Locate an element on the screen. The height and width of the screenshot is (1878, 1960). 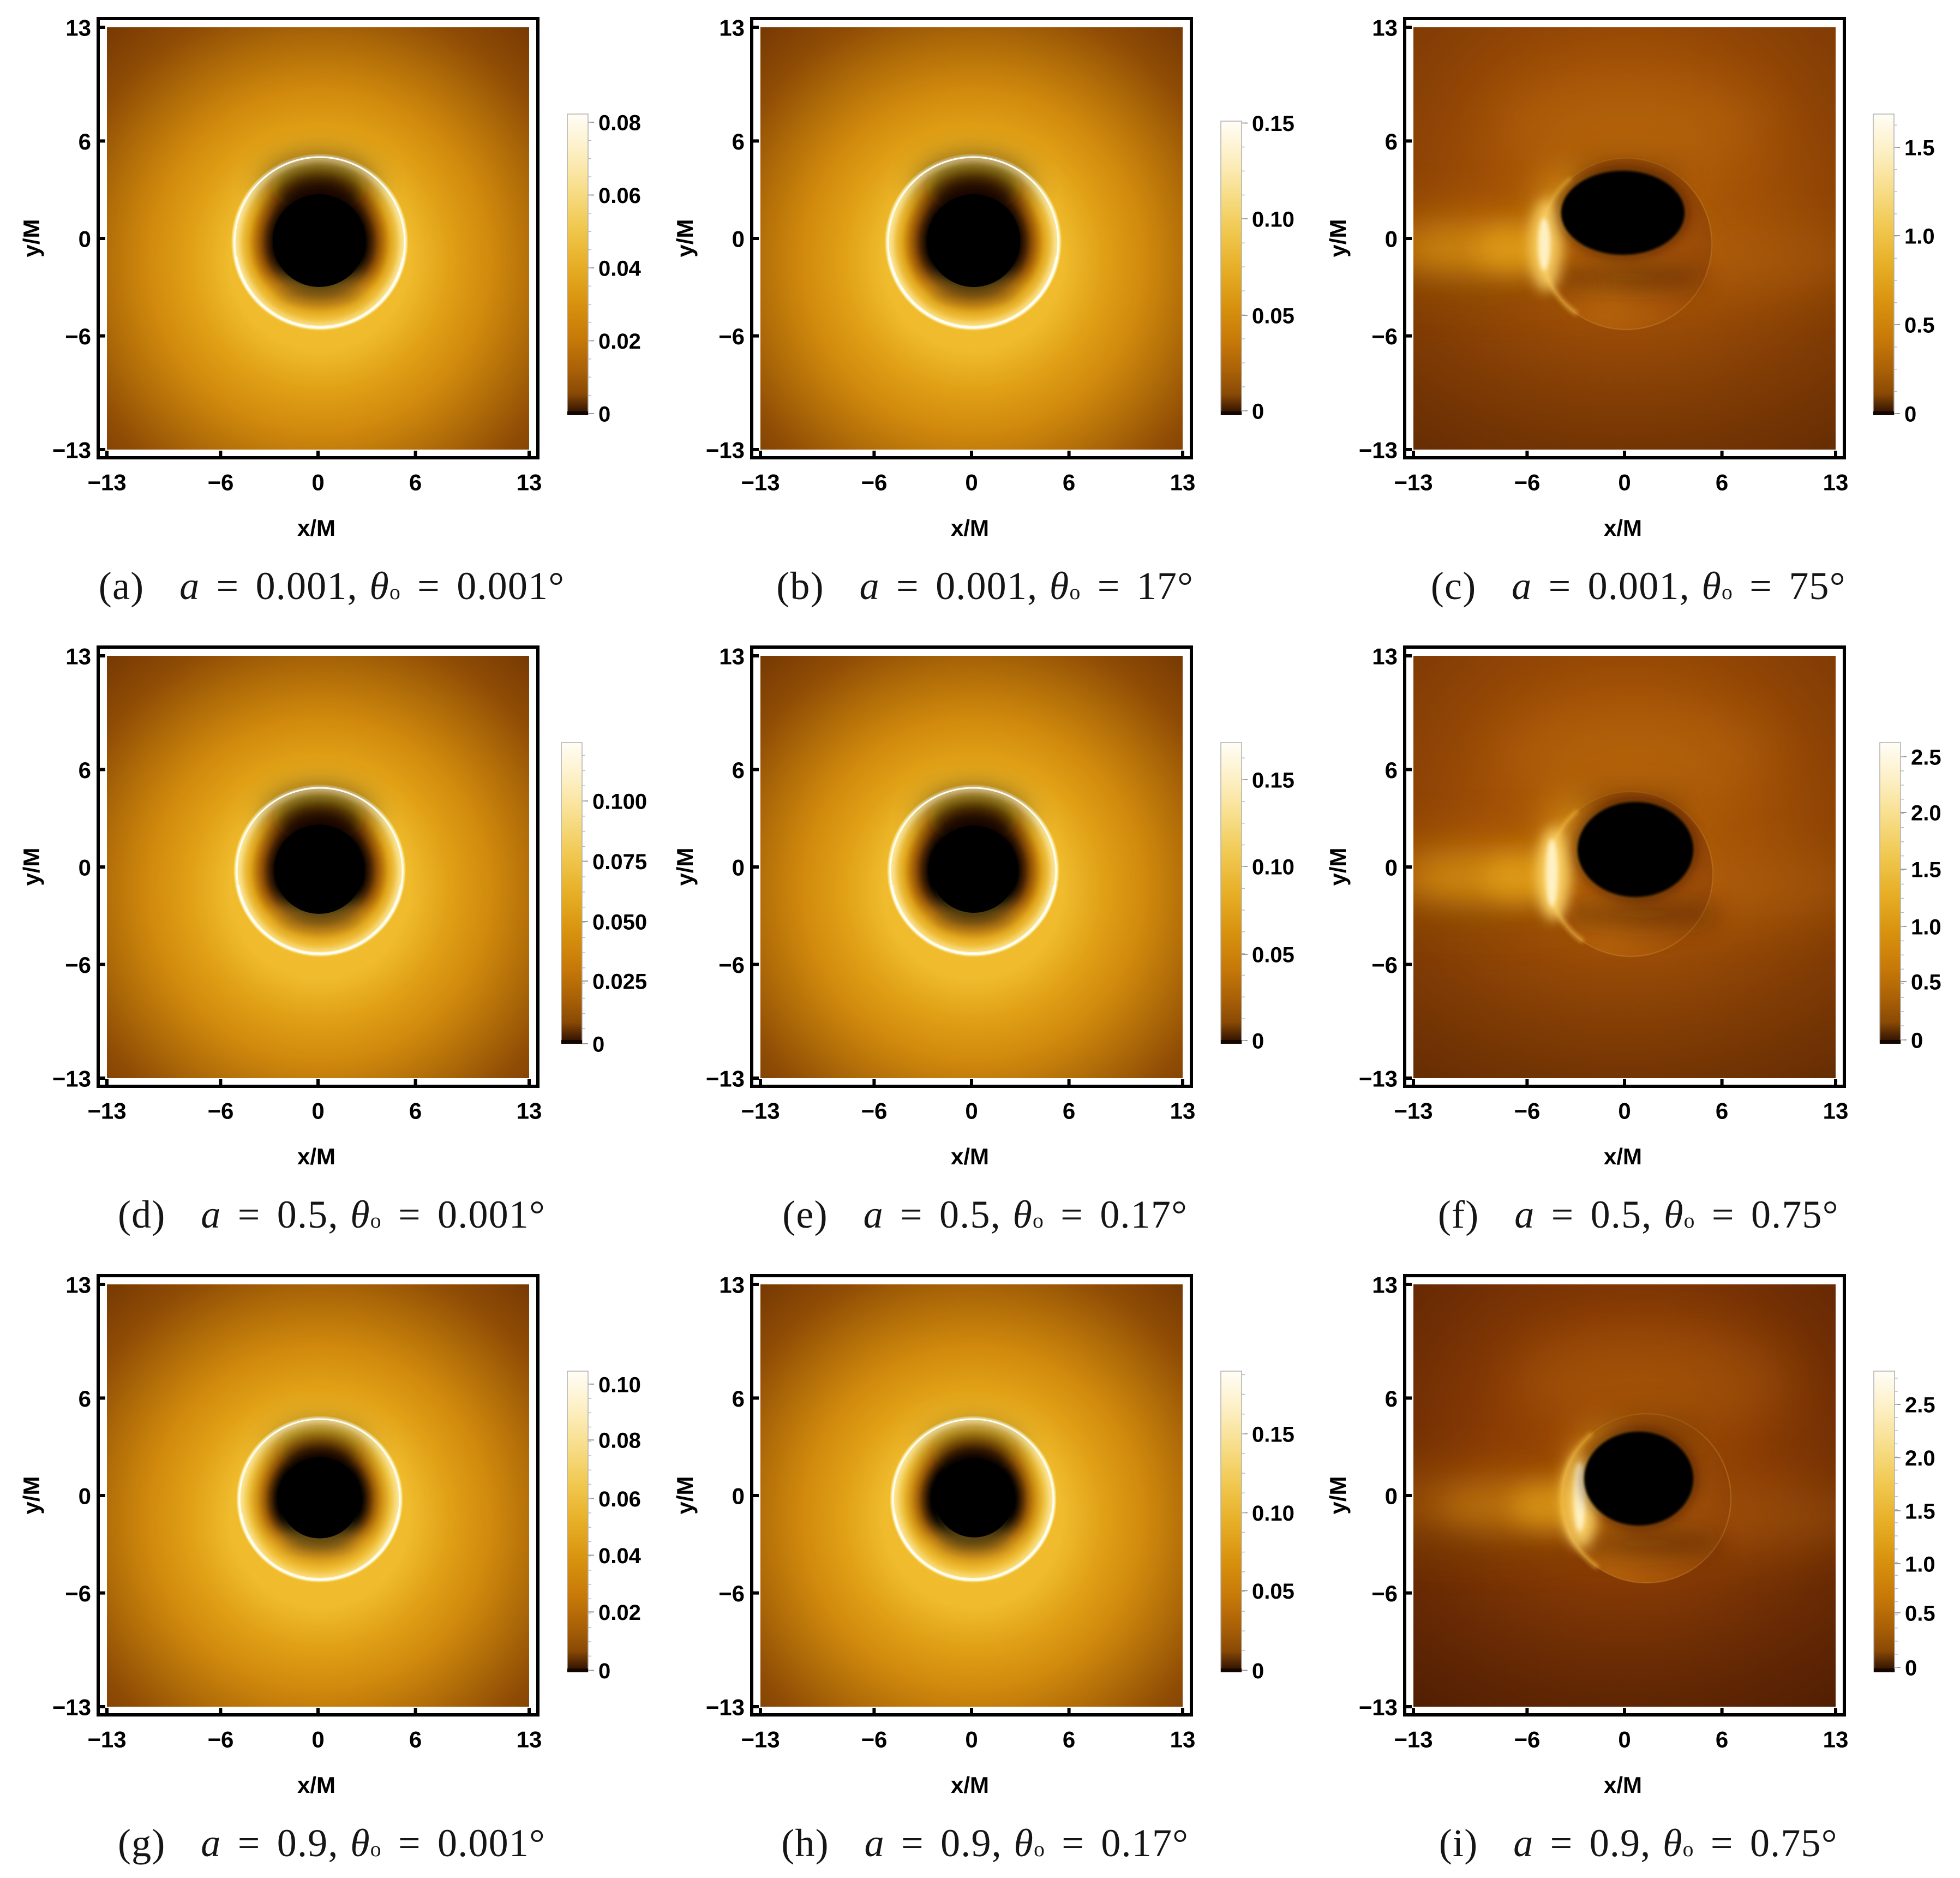
svg-text: 0.075 is located at coordinates (619, 862).